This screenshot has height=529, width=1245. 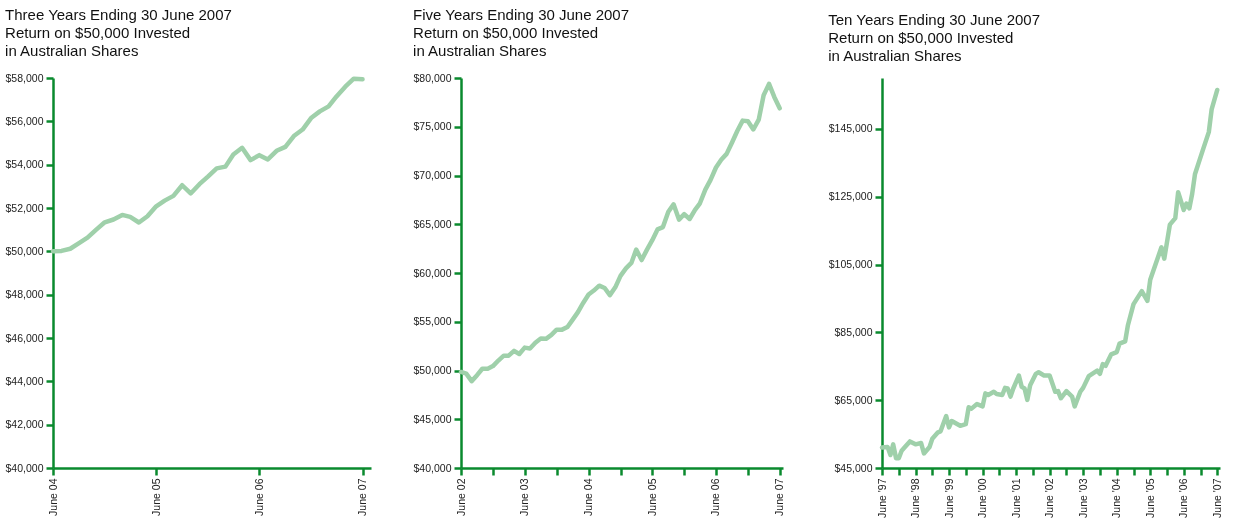 I want to click on x-tick-label: June 02, so click(x=460, y=497).